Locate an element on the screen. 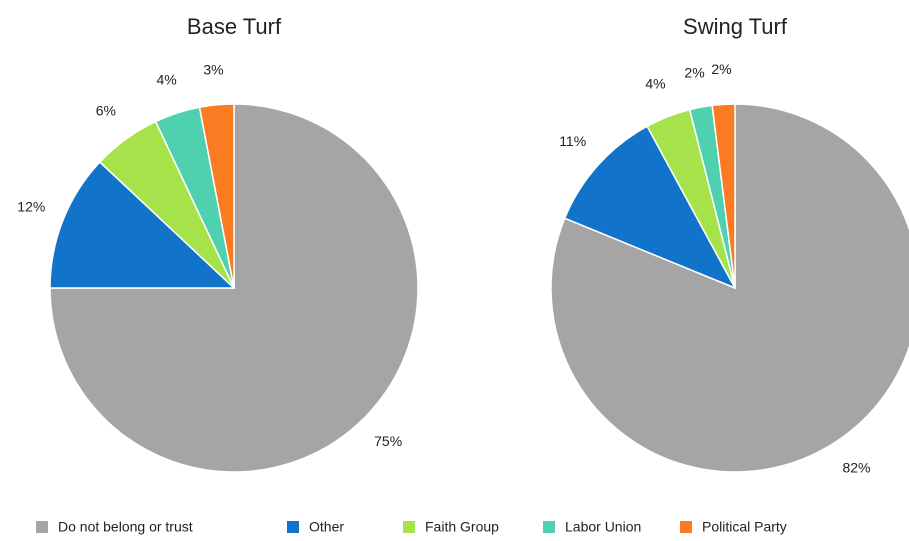 This screenshot has width=909, height=541. legend-label: Do not belong or trust is located at coordinates (125, 527).